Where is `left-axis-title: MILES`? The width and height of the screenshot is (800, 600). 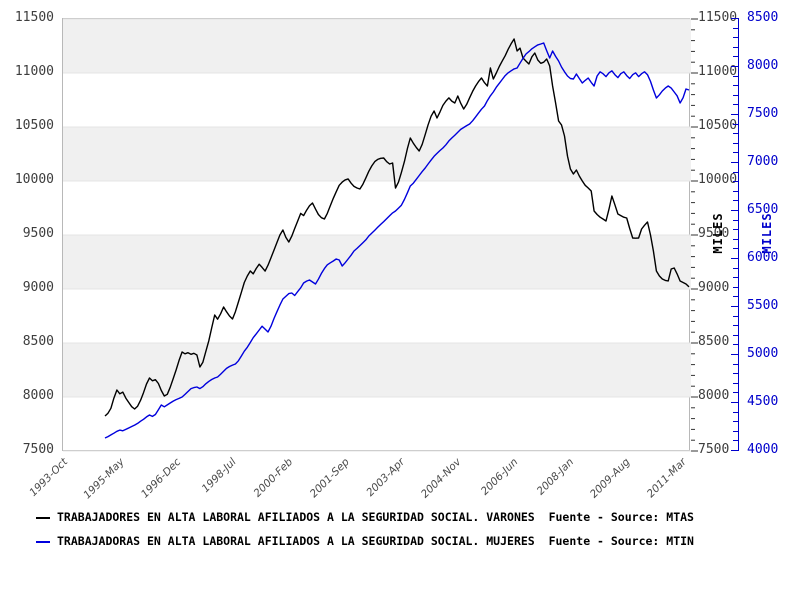 left-axis-title: MILES is located at coordinates (718, 233).